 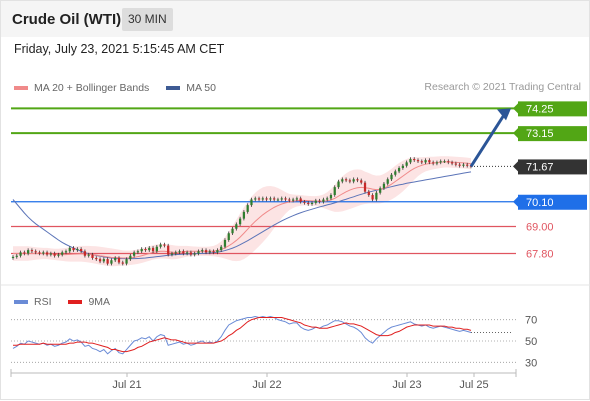 What do you see at coordinates (531, 321) in the screenshot?
I see `rsi-tick-label: 70` at bounding box center [531, 321].